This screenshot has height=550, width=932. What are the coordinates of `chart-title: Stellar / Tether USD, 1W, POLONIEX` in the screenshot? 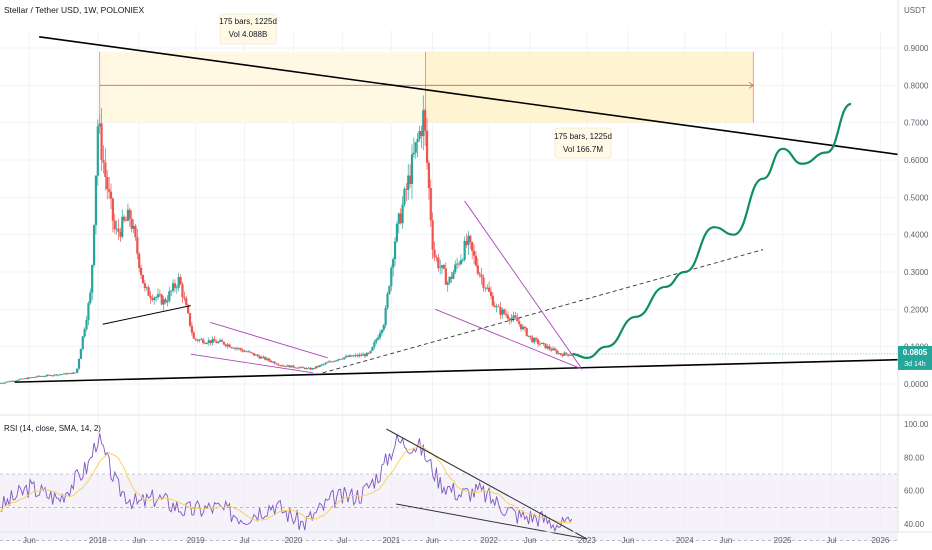 It's located at (74, 10).